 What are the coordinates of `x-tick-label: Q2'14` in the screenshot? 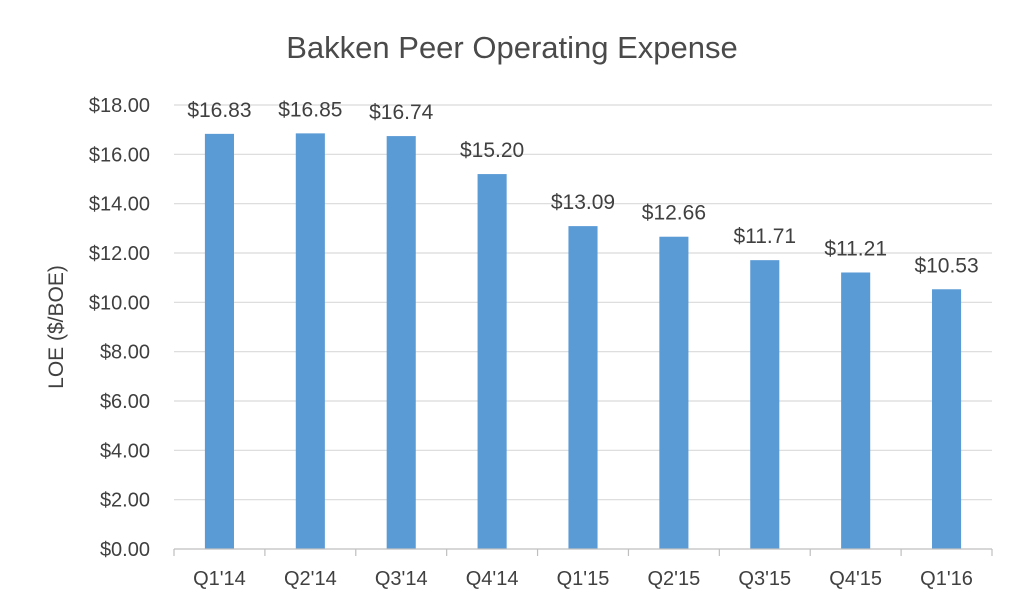 It's located at (310, 579).